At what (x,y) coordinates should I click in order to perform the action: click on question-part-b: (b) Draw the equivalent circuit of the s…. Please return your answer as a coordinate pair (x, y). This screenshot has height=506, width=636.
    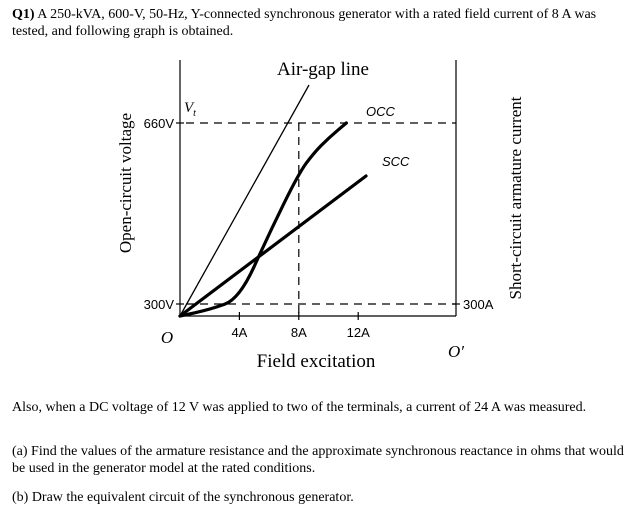
    Looking at the image, I should click on (183, 497).